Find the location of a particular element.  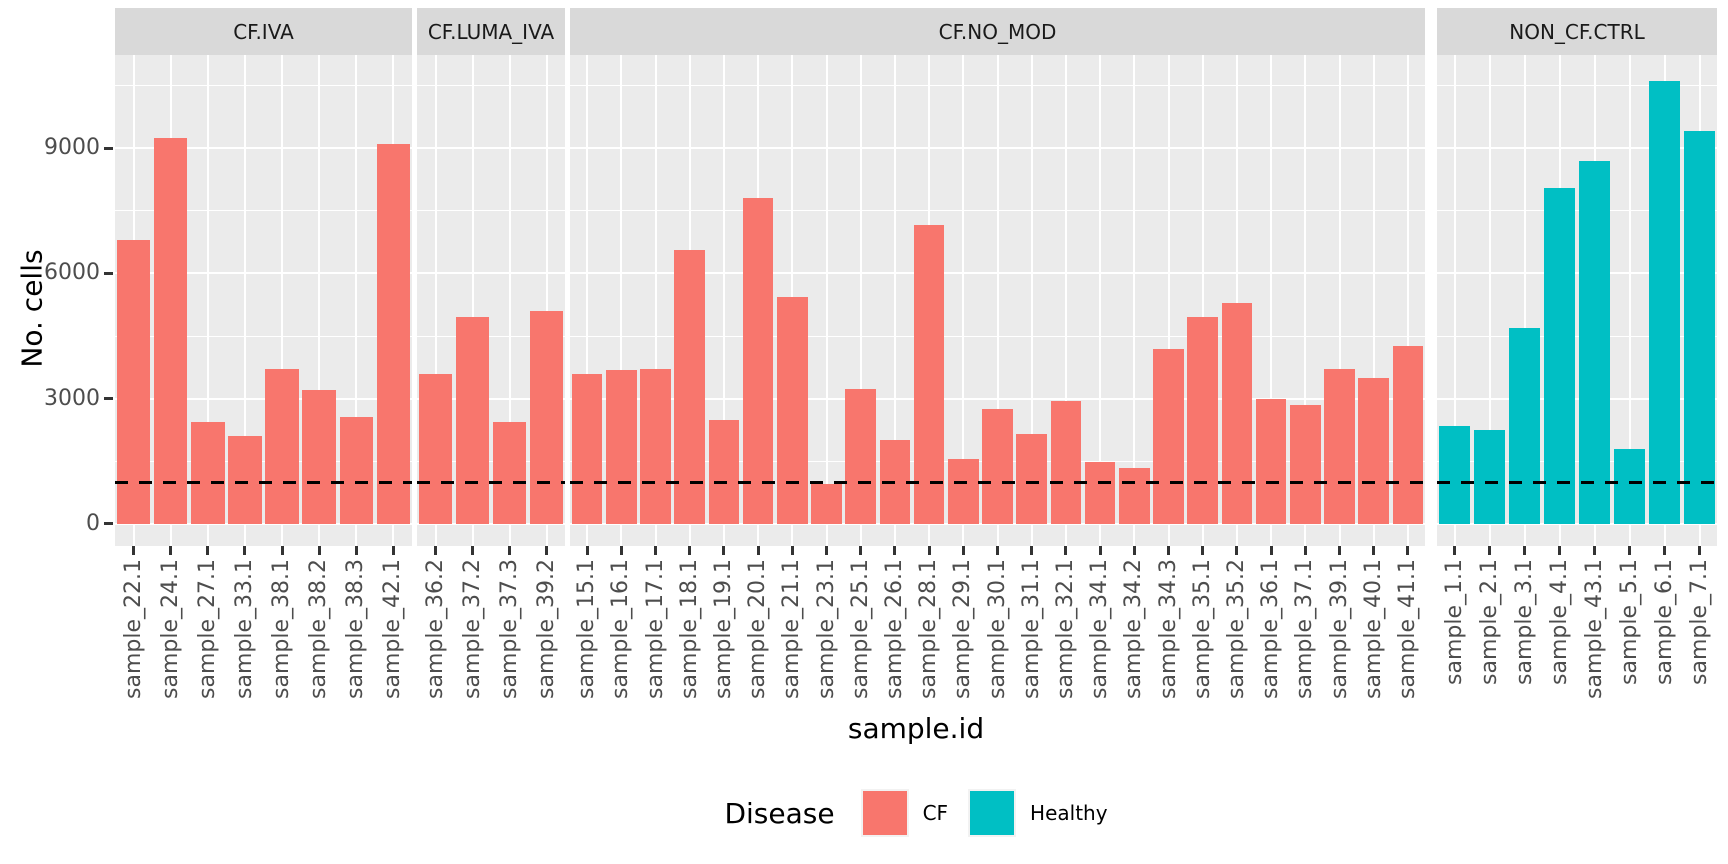

x-axis-title: sample.id is located at coordinates (916, 728).